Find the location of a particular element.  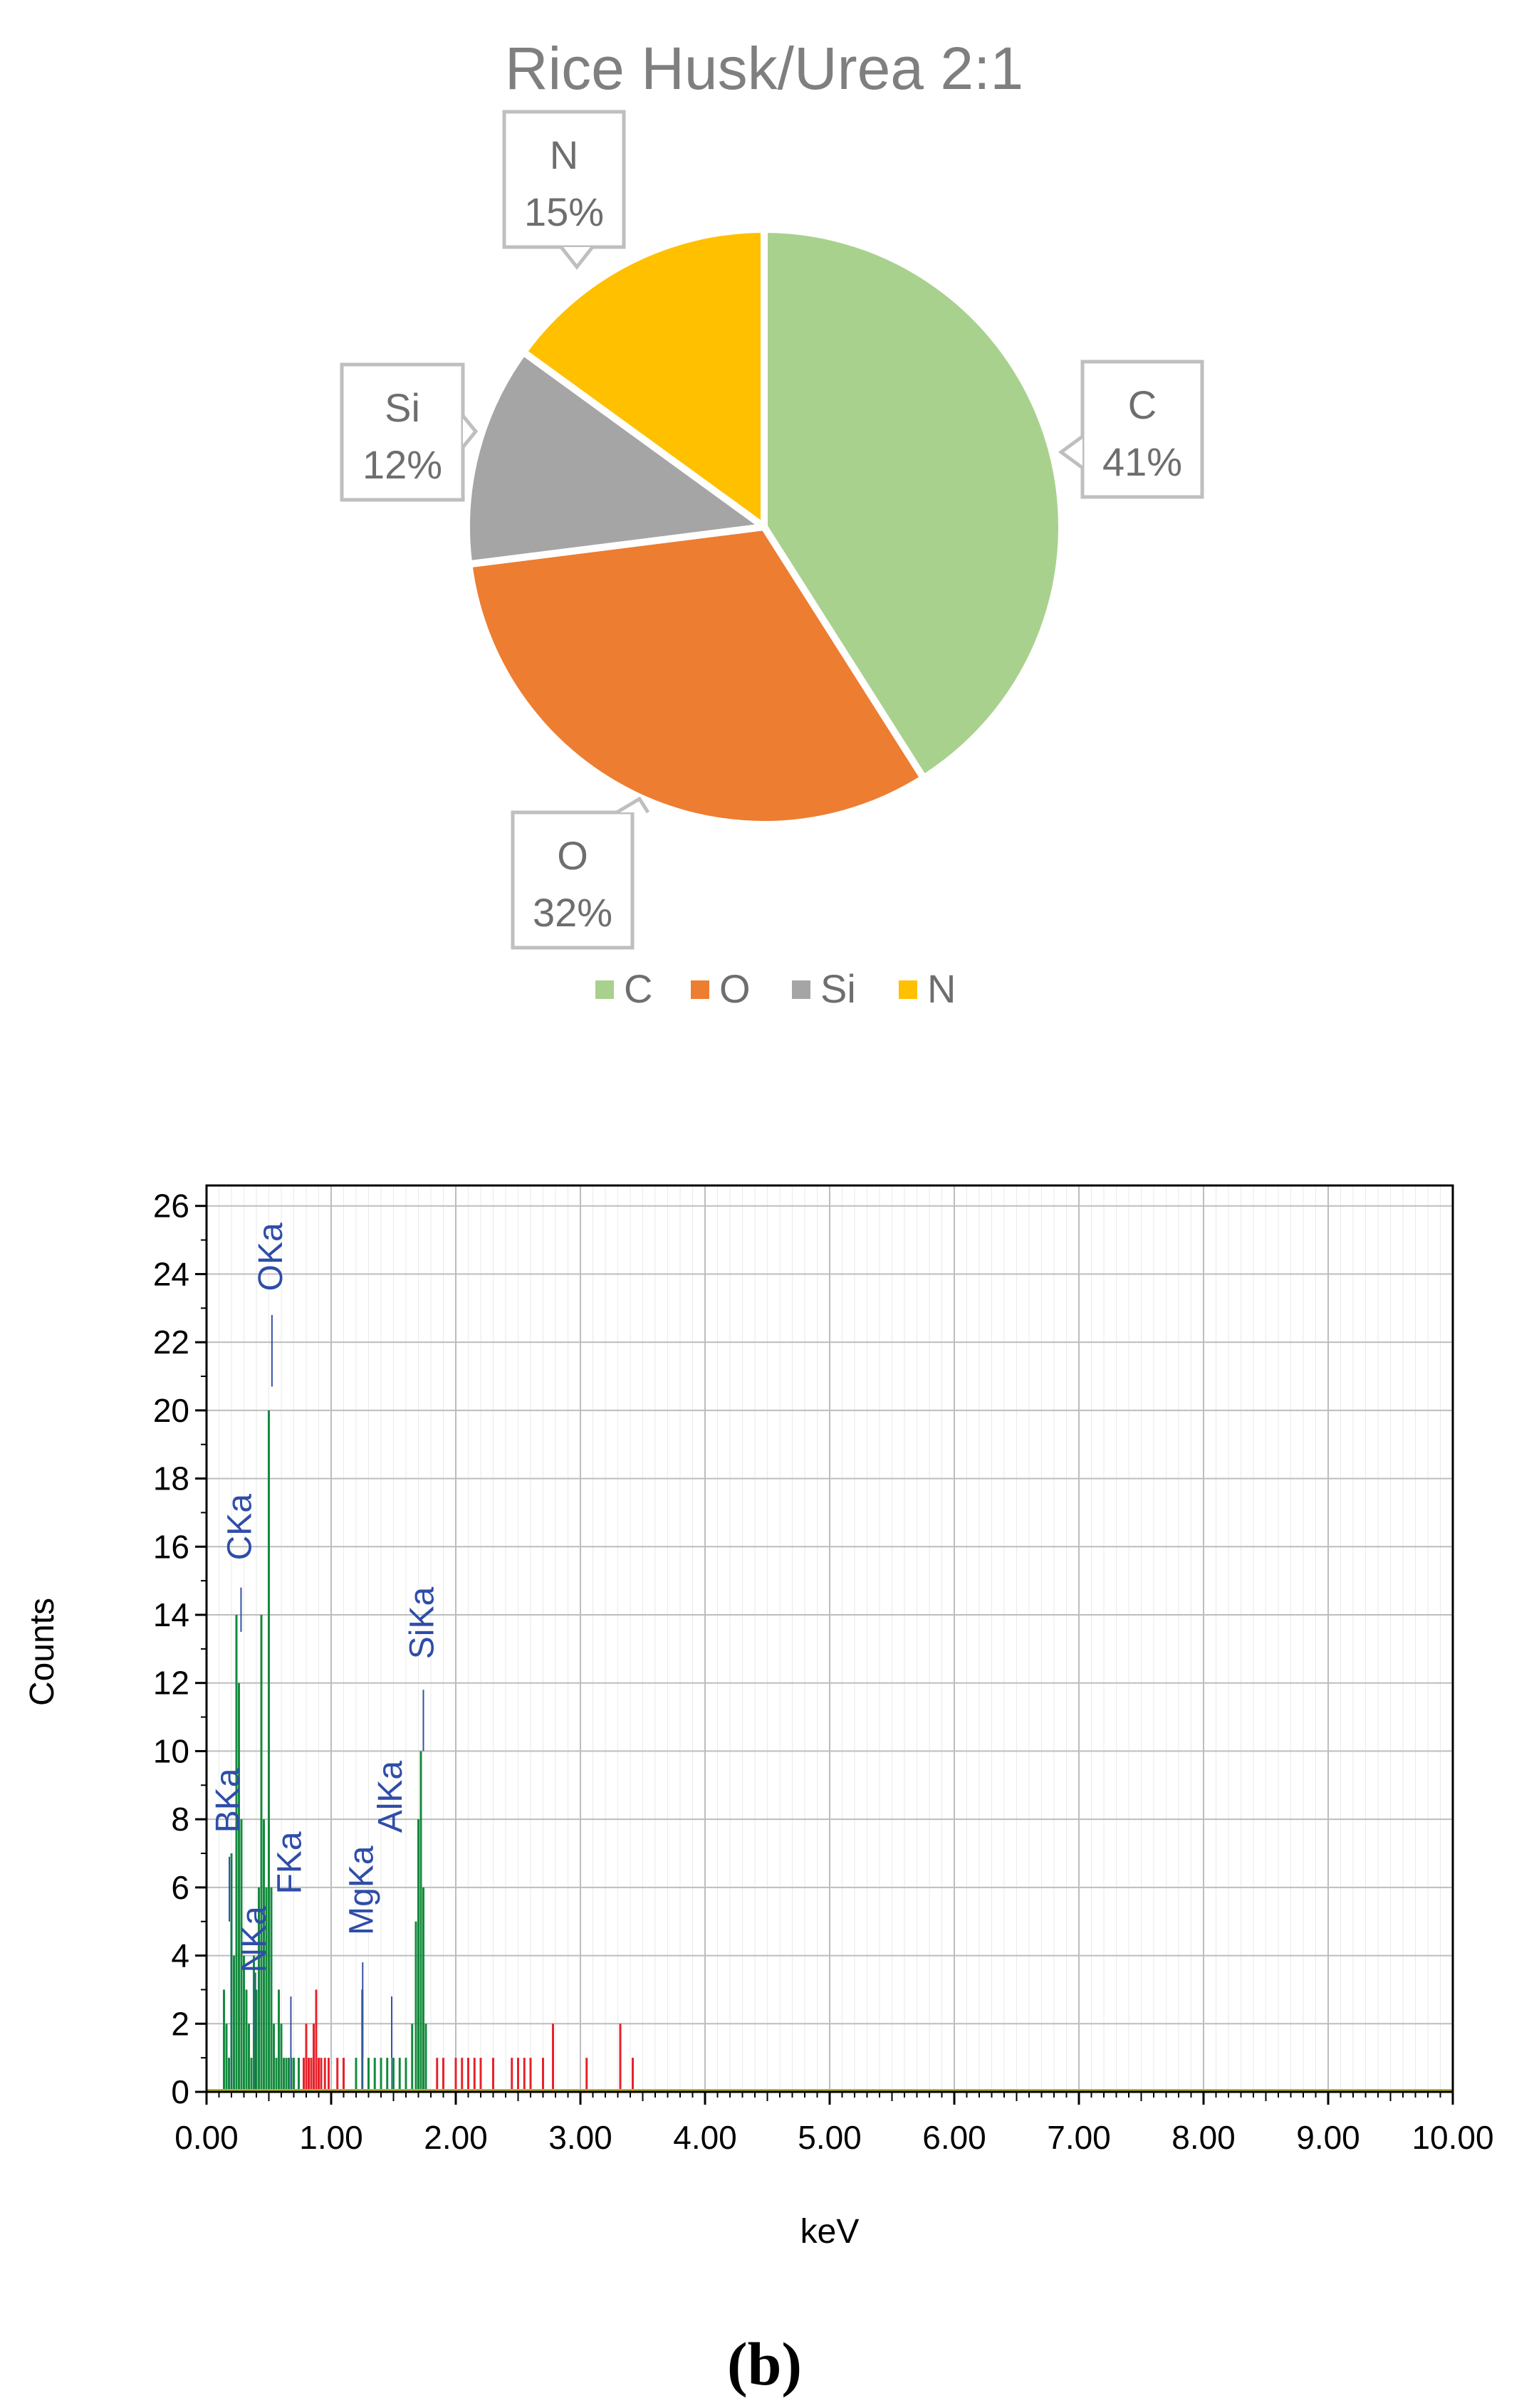

y-tick-label: 6 is located at coordinates (180, 1887).